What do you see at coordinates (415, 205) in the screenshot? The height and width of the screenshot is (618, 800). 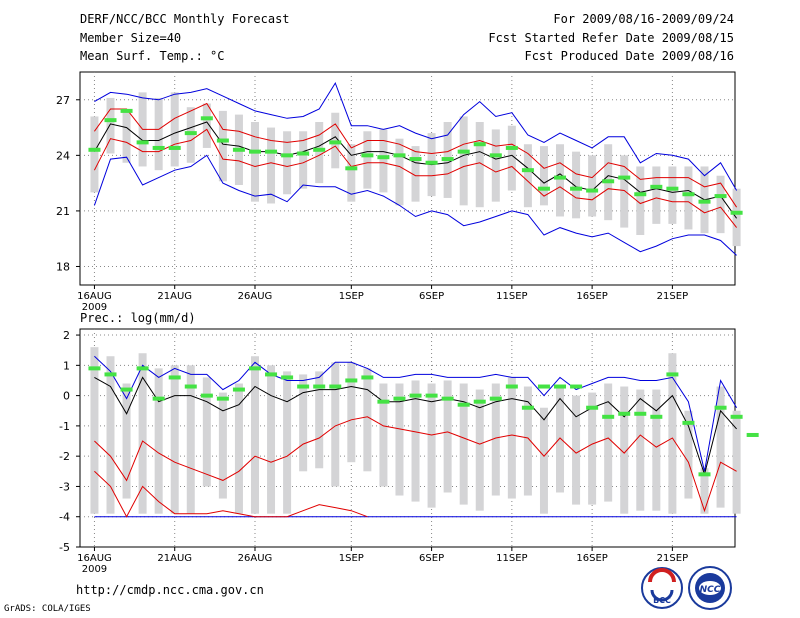 I see `min-line` at bounding box center [415, 205].